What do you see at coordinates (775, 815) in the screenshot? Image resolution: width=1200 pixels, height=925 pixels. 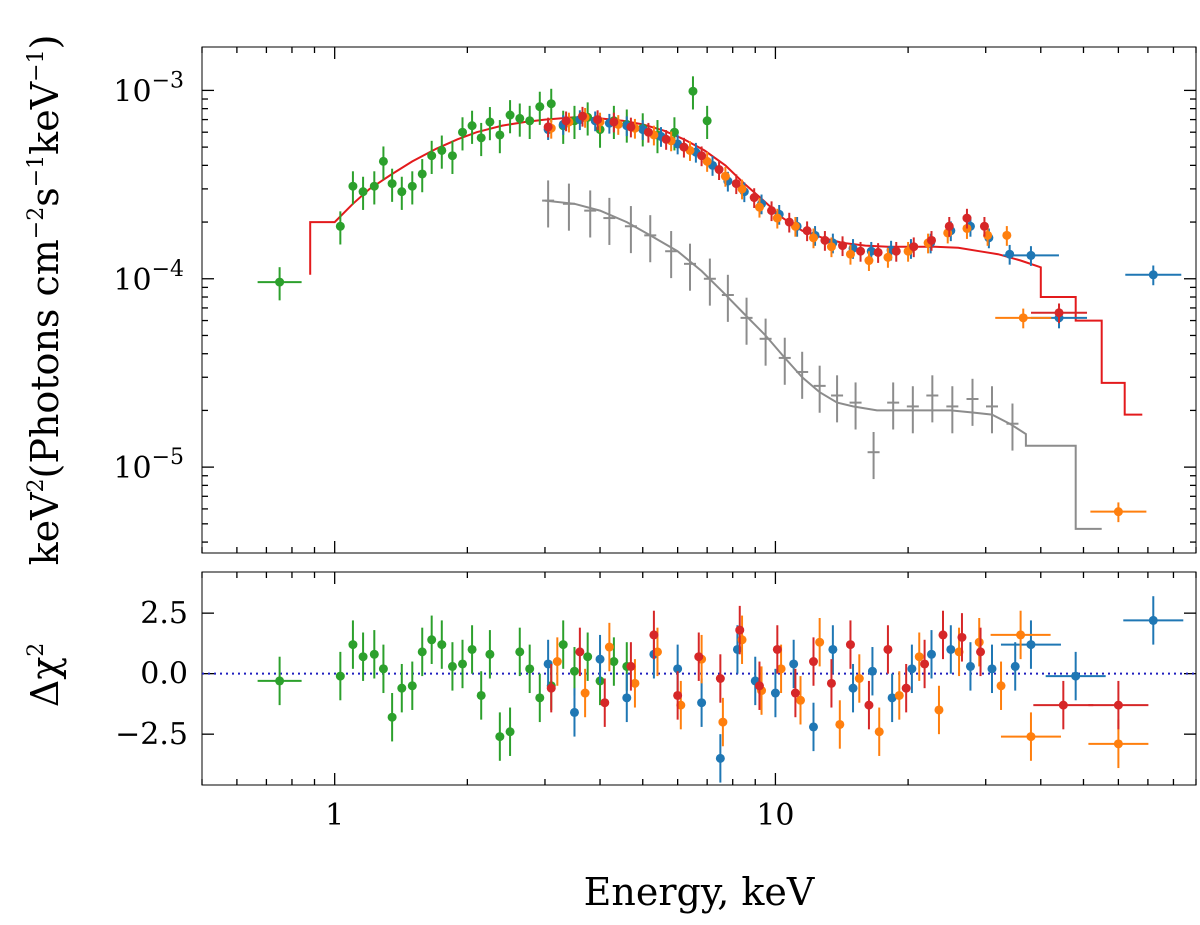 I see `xtick-label: 10` at bounding box center [775, 815].